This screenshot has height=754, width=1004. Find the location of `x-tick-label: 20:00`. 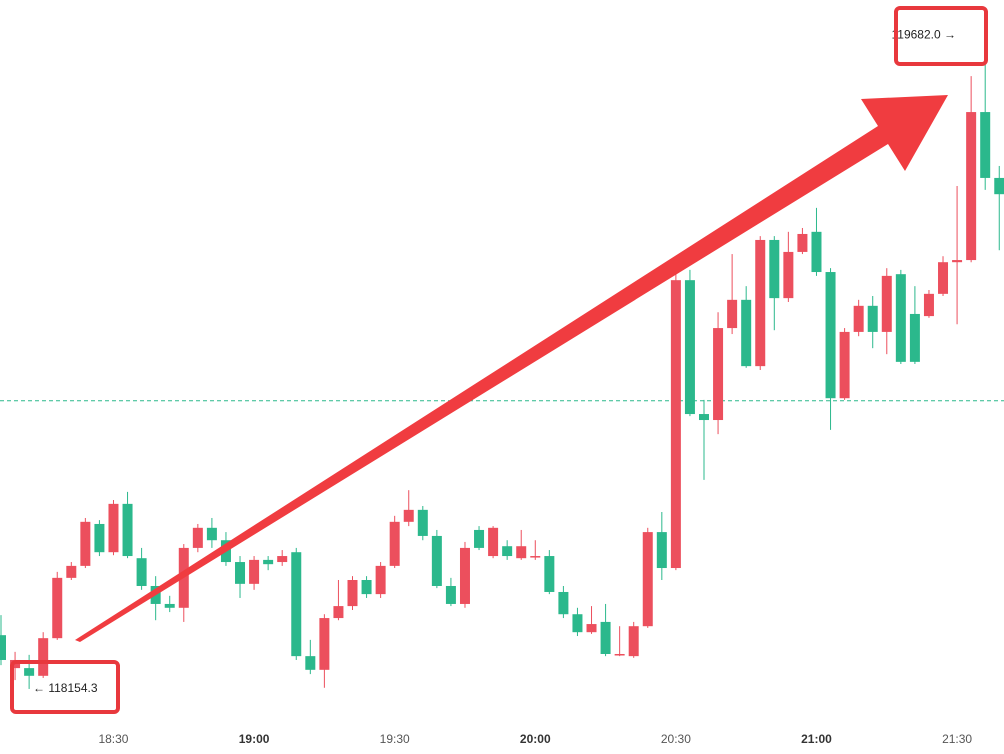

x-tick-label: 20:00 is located at coordinates (535, 739).